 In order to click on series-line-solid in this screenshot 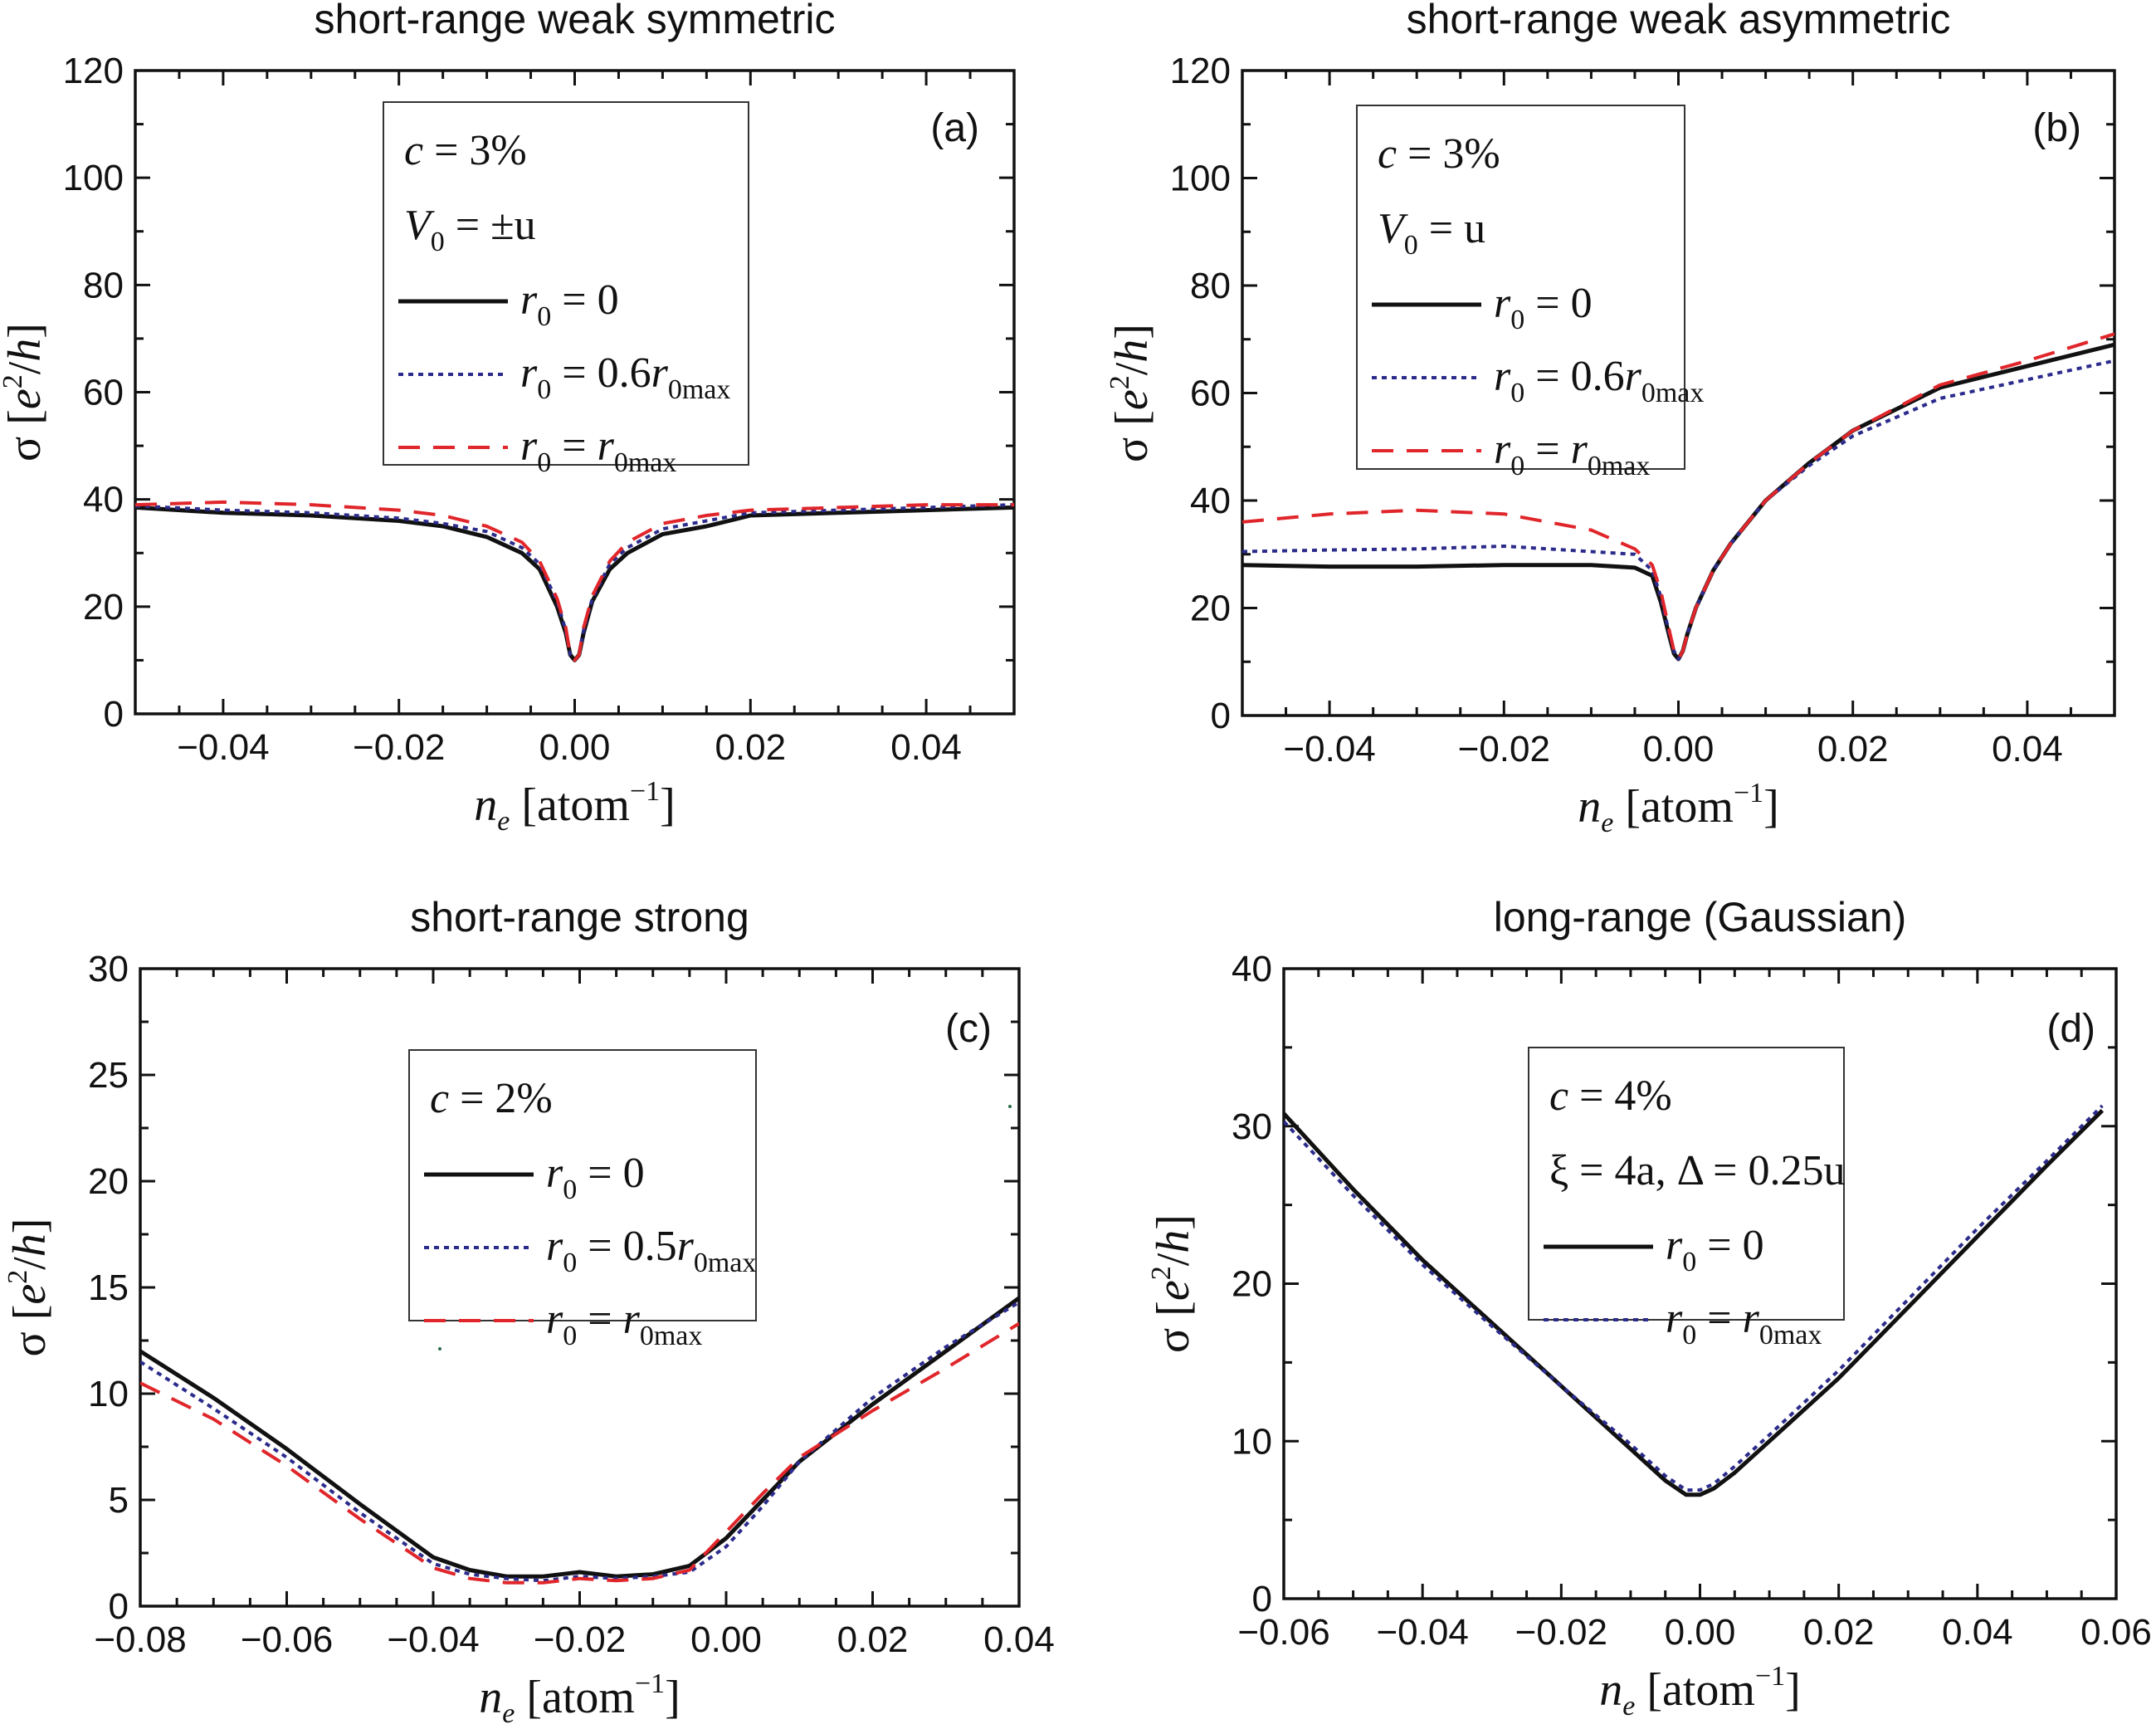, I will do `click(574, 583)`.